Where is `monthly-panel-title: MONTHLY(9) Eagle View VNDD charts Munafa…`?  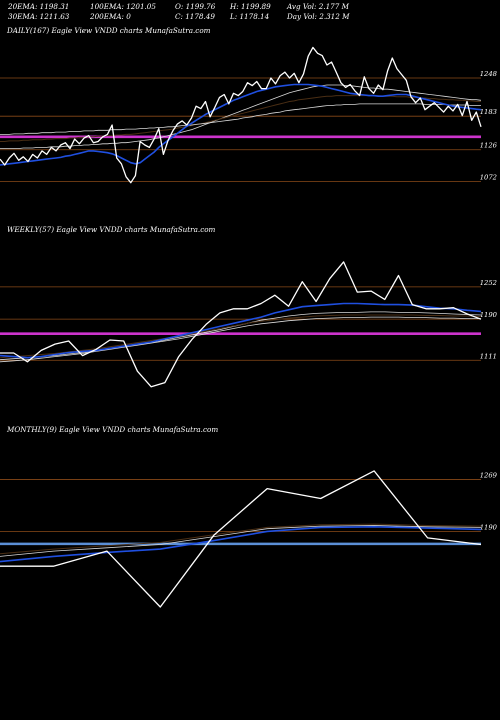
monthly-panel-title: MONTHLY(9) Eagle View VNDD charts Munafa… is located at coordinates (113, 429).